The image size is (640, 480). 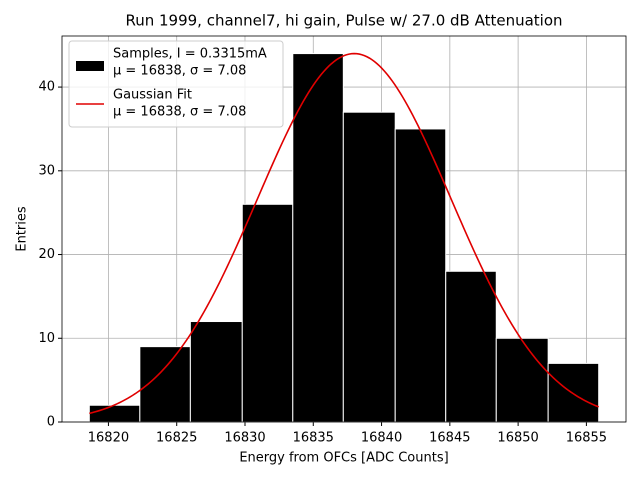 I want to click on legend-label: Gaussian Fit, so click(x=152, y=95).